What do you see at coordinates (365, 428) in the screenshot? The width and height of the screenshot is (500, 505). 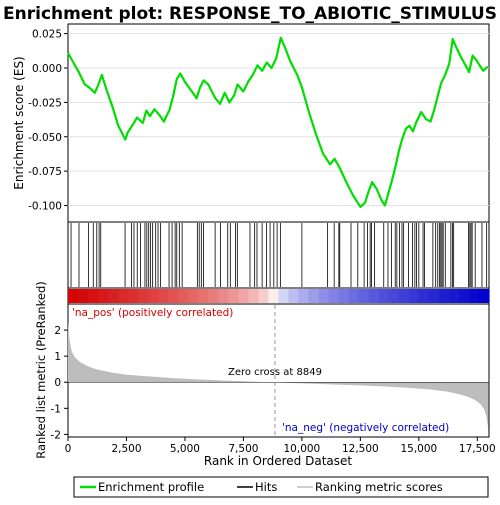 I see `negative-correlation-label: 'na_neg' (negatively correlated)` at bounding box center [365, 428].